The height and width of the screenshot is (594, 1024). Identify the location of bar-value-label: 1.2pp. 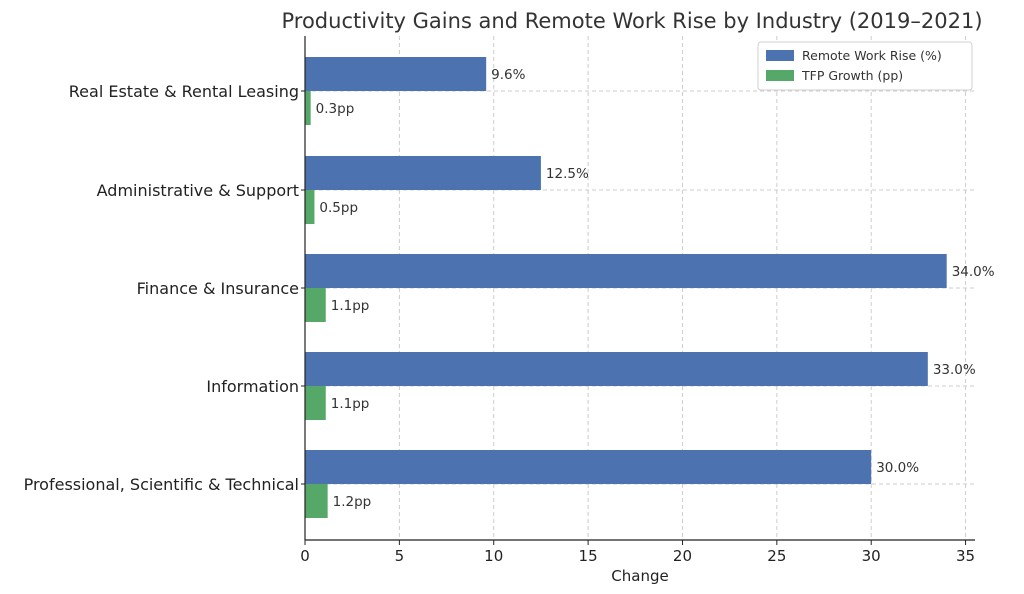
(352, 502).